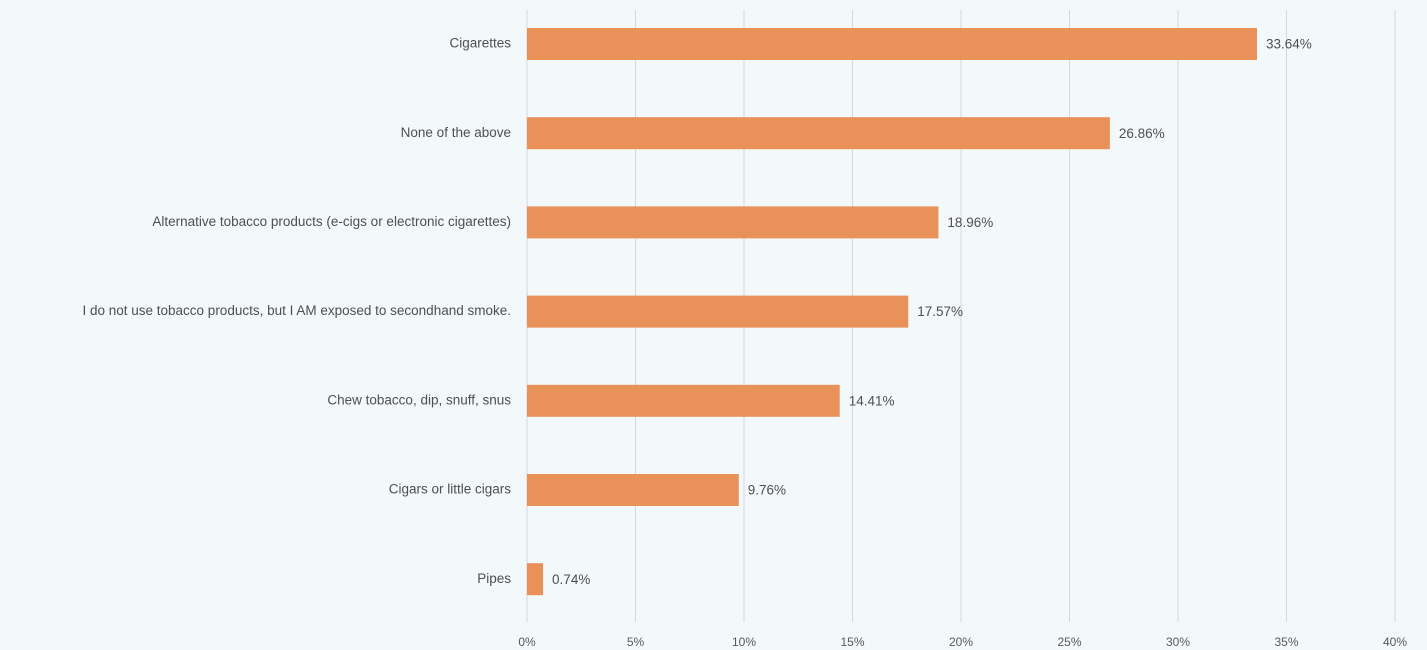 The image size is (1427, 650). What do you see at coordinates (744, 642) in the screenshot?
I see `x-tick-label: 10%` at bounding box center [744, 642].